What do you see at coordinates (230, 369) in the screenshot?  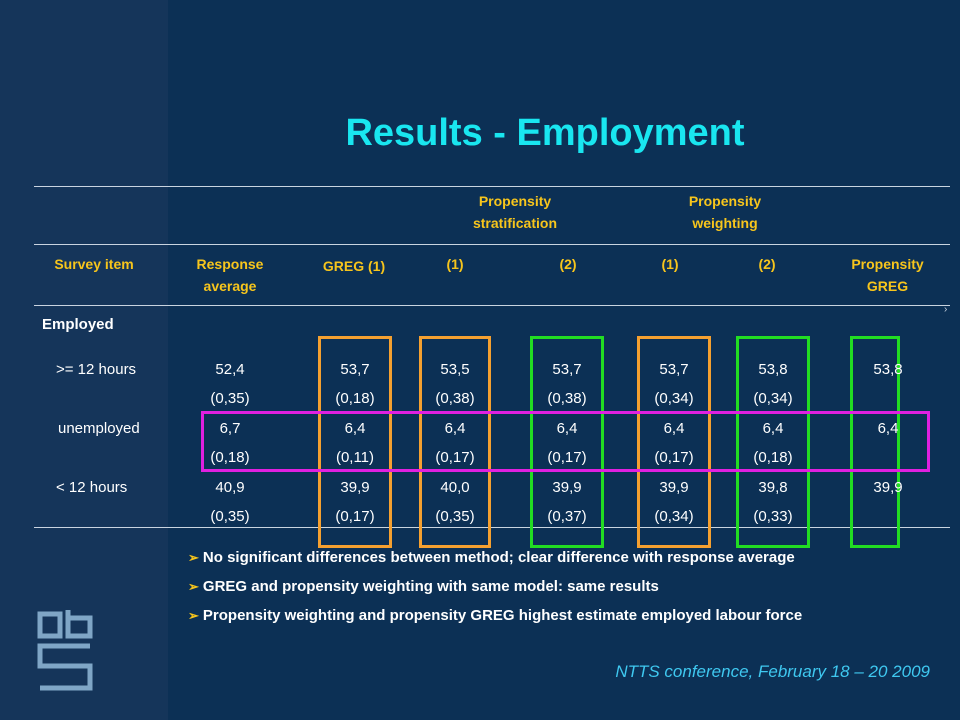 I see `cell-value: 52,4` at bounding box center [230, 369].